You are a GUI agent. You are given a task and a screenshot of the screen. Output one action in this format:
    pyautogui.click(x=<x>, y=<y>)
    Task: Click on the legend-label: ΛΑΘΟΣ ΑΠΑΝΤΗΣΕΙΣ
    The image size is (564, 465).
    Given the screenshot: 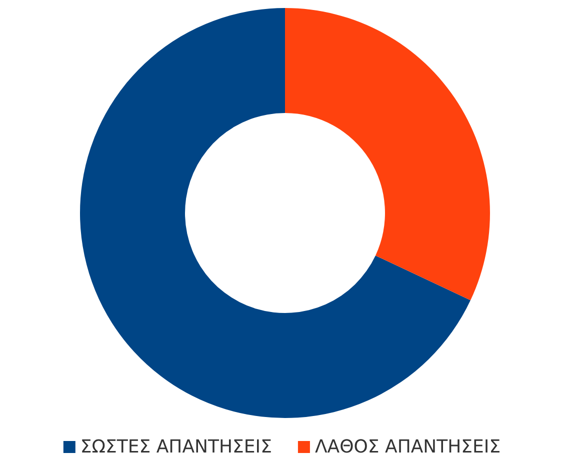 What is the action you would take?
    pyautogui.click(x=407, y=447)
    